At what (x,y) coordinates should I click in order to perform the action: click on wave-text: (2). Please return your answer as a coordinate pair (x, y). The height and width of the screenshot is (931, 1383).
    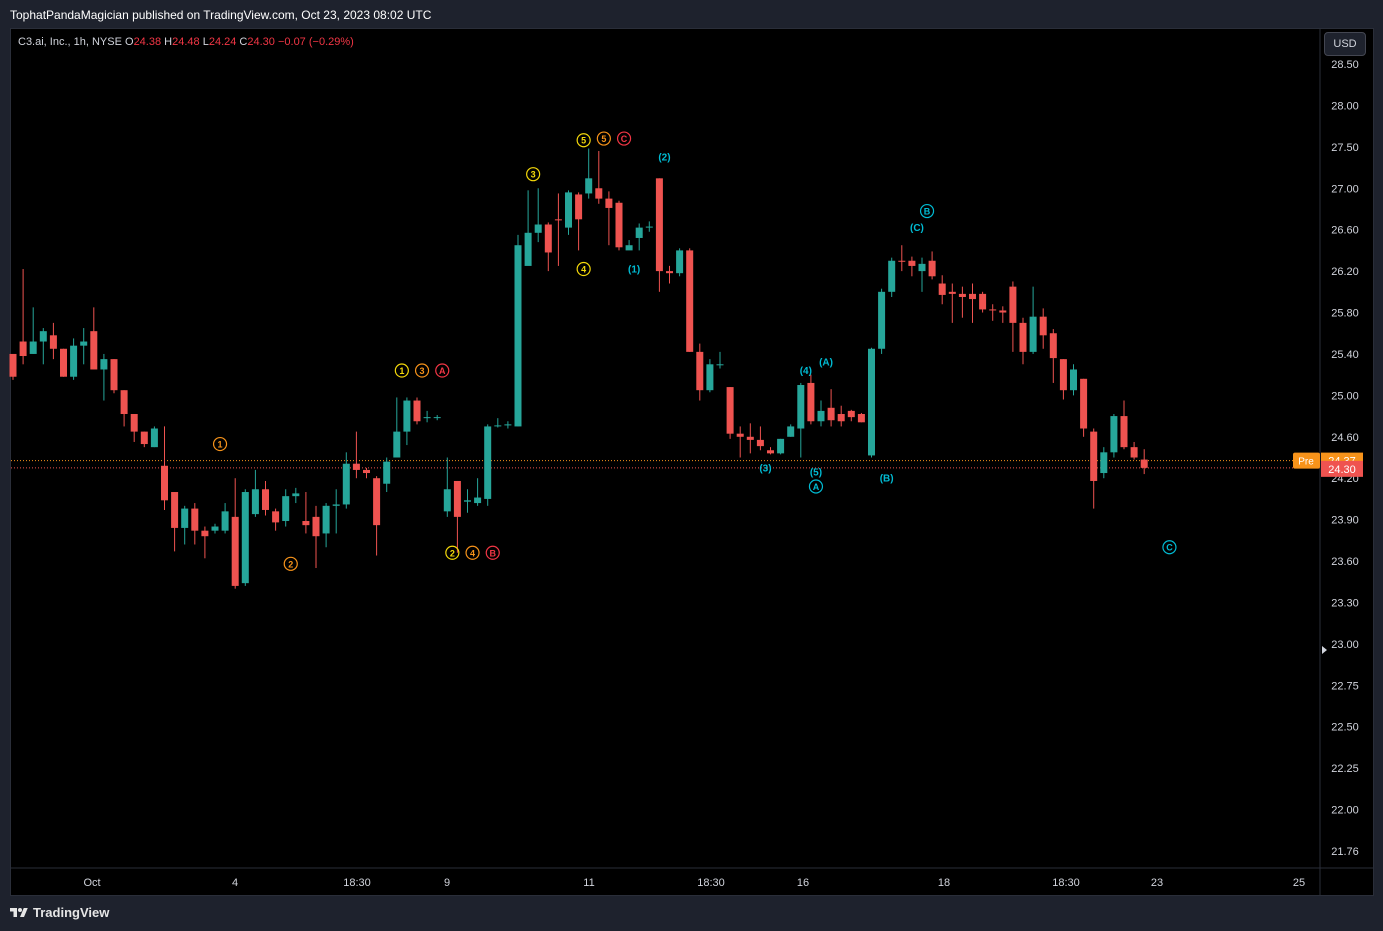
    Looking at the image, I should click on (664, 157).